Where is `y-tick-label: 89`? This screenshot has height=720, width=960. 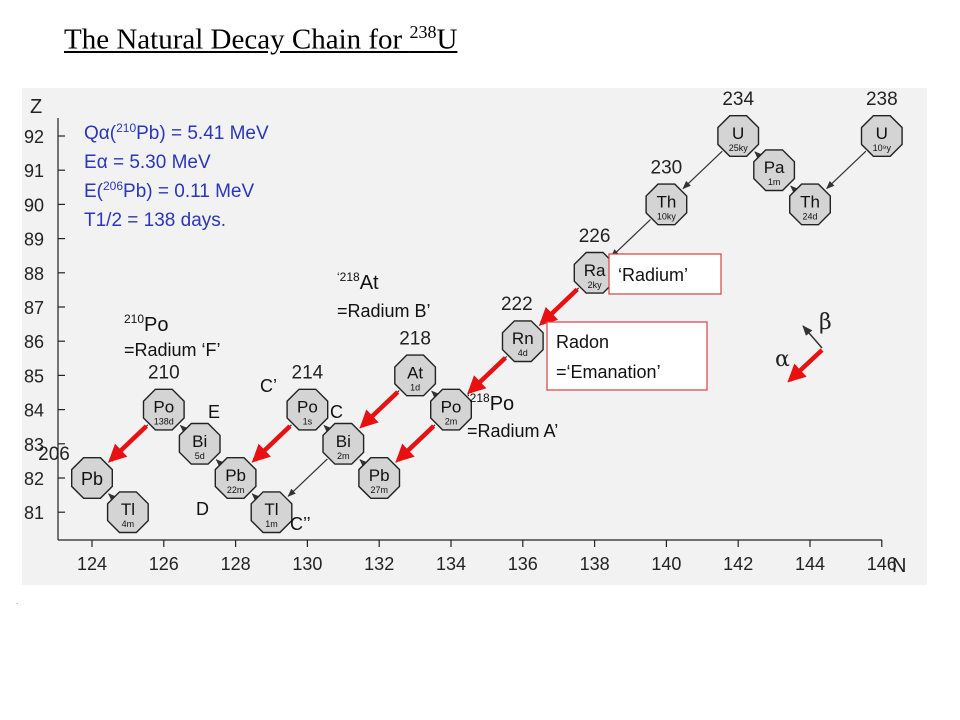 y-tick-label: 89 is located at coordinates (34, 240).